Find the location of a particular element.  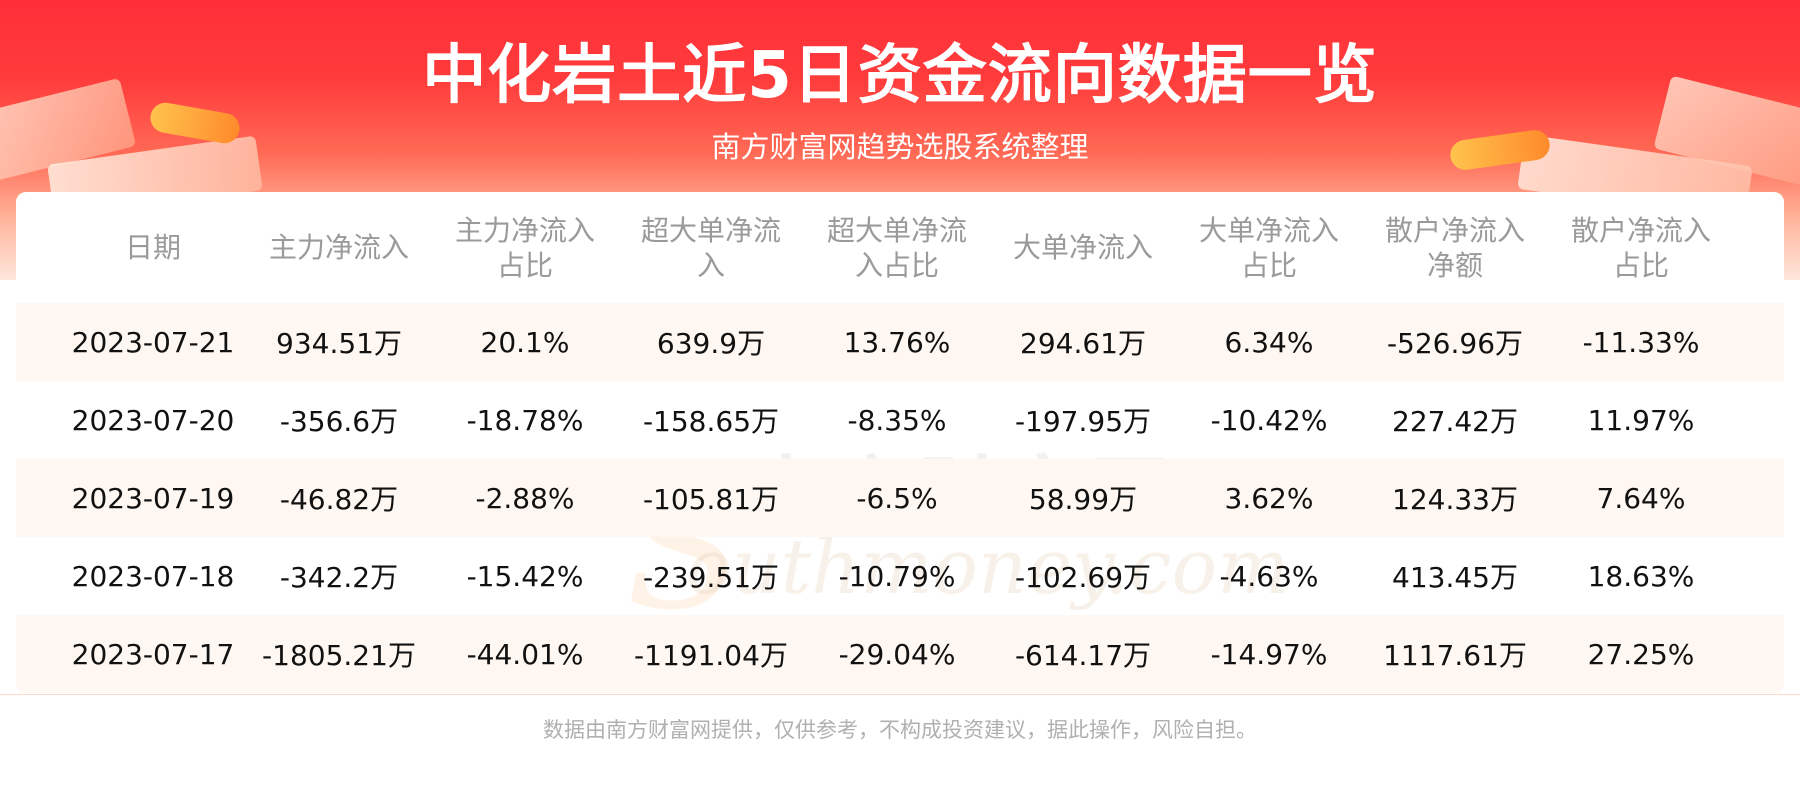

column-header-line: 入占比 is located at coordinates (896, 265).